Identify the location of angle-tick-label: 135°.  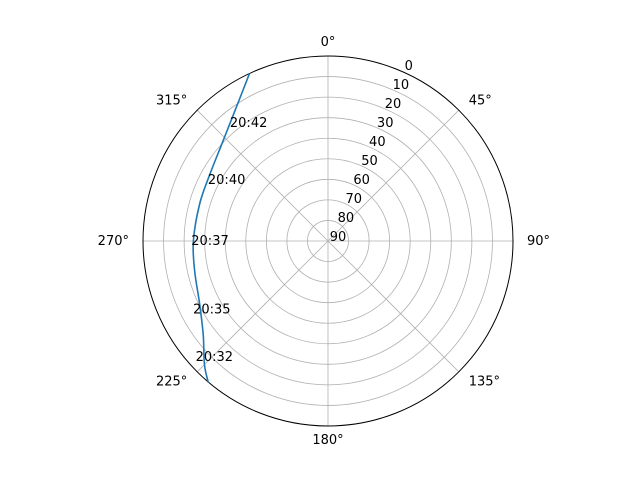
(484, 382).